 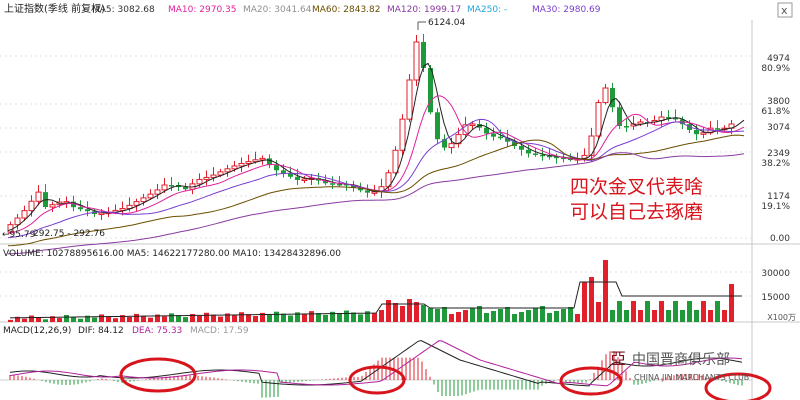 I want to click on macd-dea-line, so click(x=376, y=363).